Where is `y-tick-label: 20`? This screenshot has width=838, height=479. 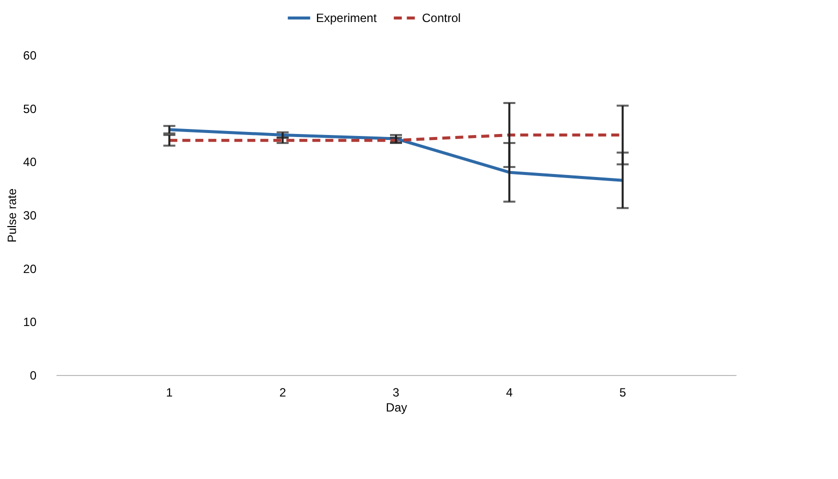 y-tick-label: 20 is located at coordinates (30, 269).